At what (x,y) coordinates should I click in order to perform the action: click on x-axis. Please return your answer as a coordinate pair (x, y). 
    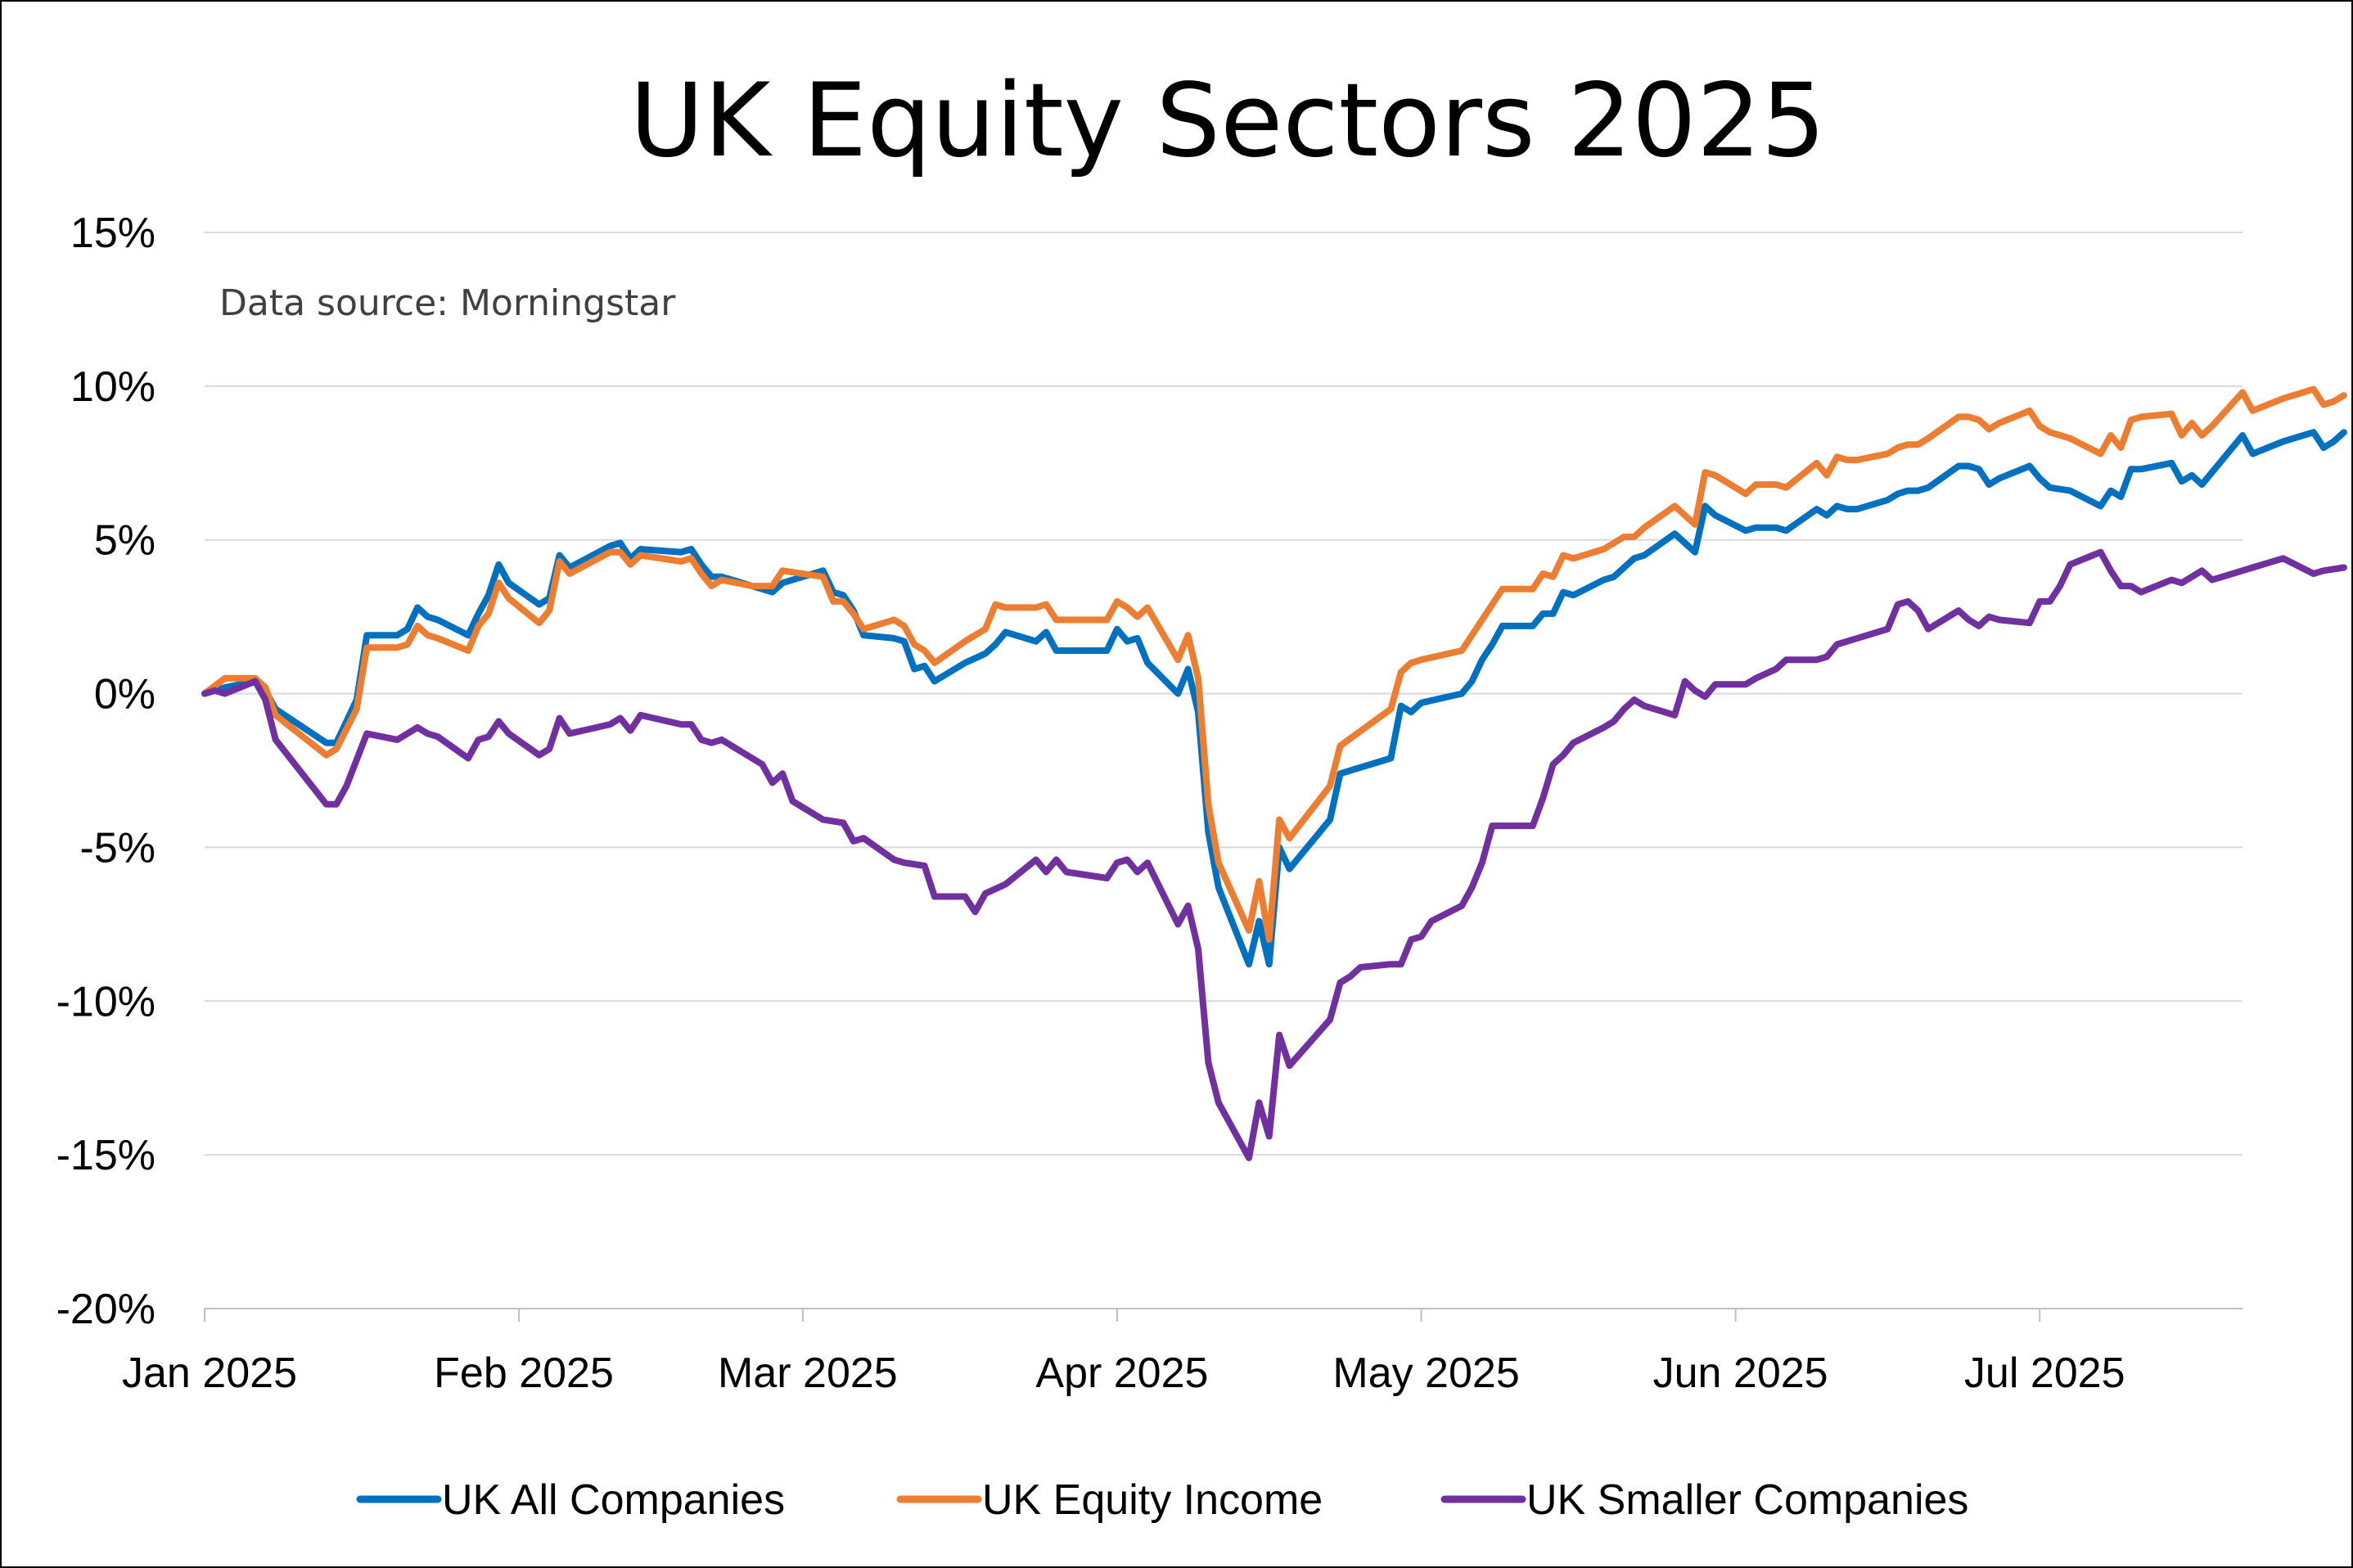
    Looking at the image, I should click on (1223, 1315).